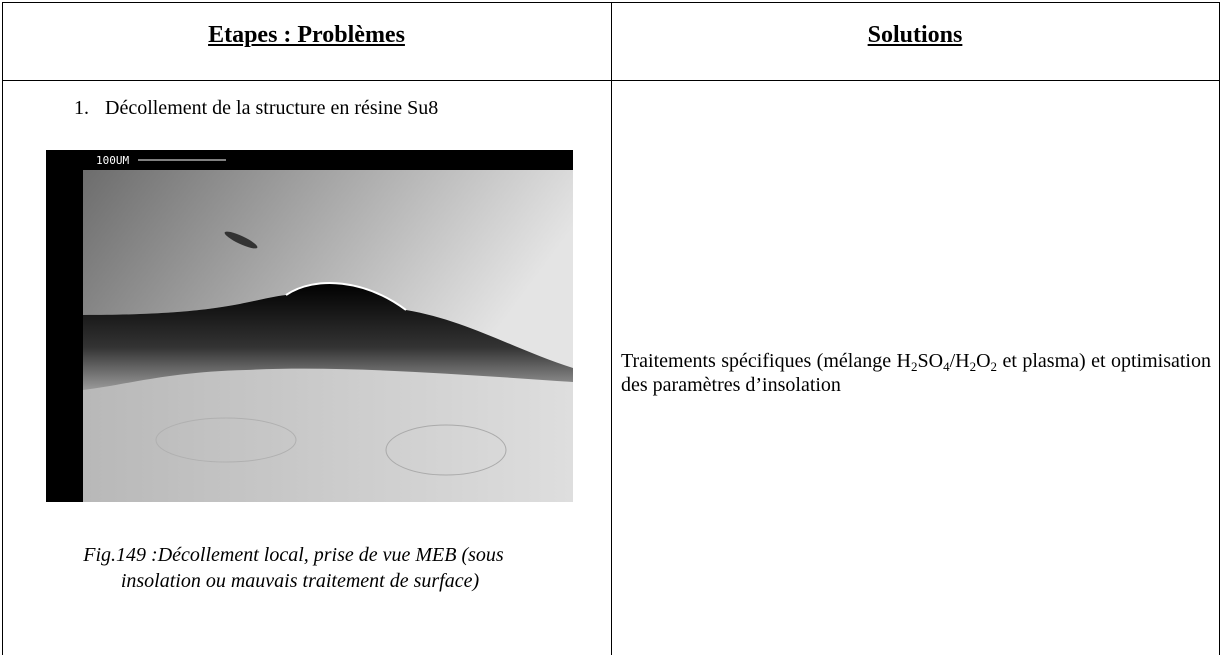 The width and height of the screenshot is (1221, 655). Describe the element at coordinates (930, 361) in the screenshot. I see `solution-part: SO` at that location.